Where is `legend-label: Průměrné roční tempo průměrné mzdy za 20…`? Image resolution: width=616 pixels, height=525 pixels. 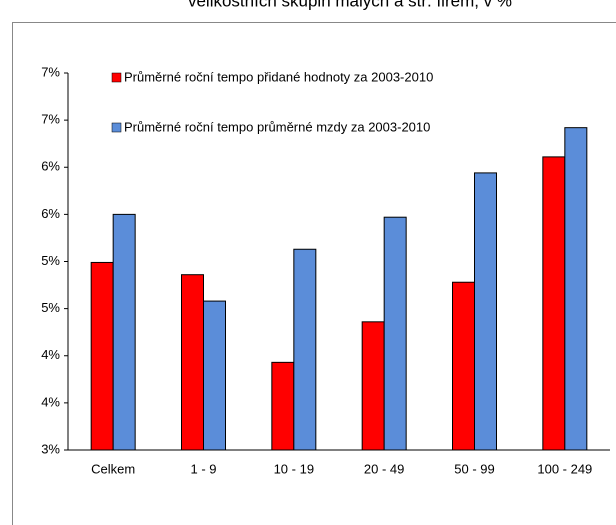
legend-label: Průměrné roční tempo průměrné mzdy za 20… is located at coordinates (277, 126).